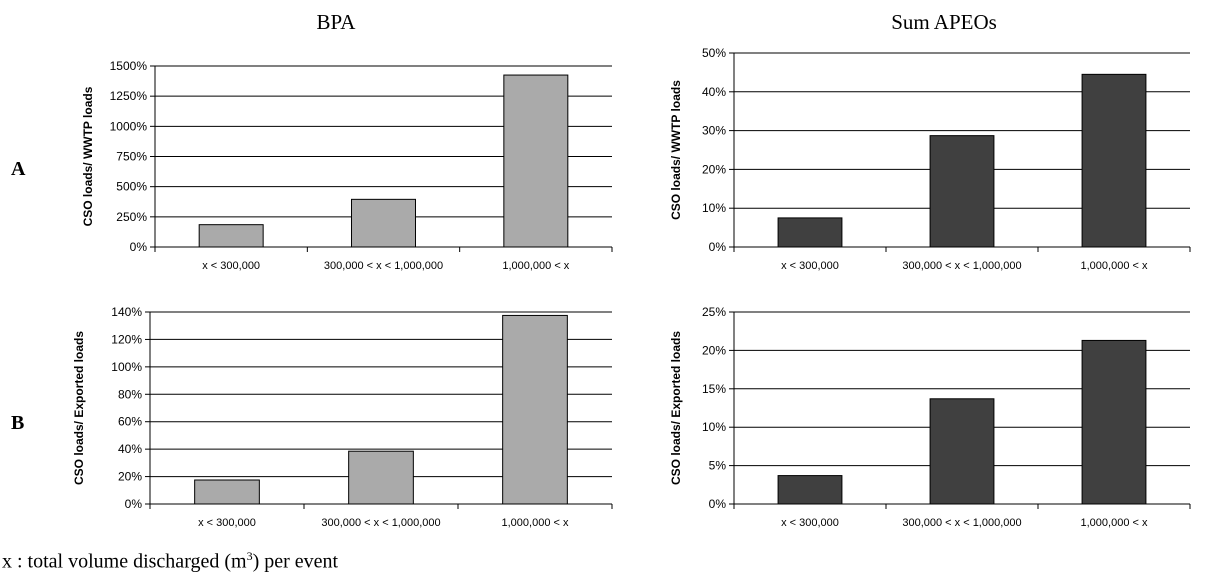 Image resolution: width=1205 pixels, height=581 pixels. What do you see at coordinates (124, 561) in the screenshot?
I see `footnote-prefix: x : total volume discharged (m` at bounding box center [124, 561].